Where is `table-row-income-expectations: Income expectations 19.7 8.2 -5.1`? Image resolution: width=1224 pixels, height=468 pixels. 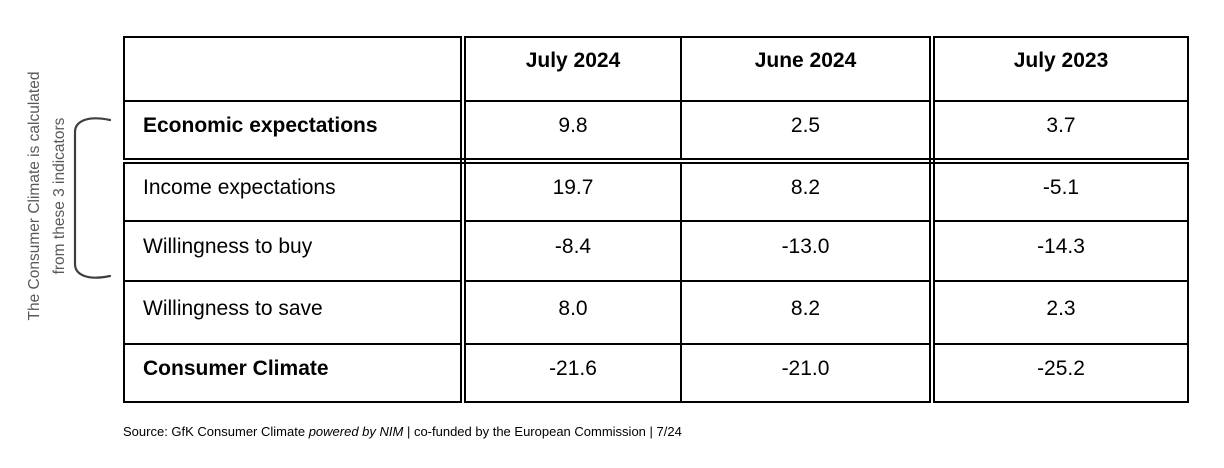
table-row-income-expectations: Income expectations 19.7 8.2 -5.1 is located at coordinates (656, 191).